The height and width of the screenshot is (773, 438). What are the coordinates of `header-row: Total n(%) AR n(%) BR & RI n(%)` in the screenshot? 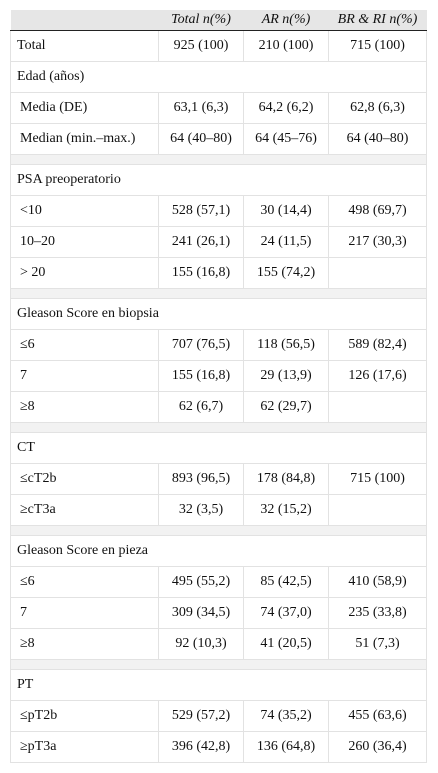 It's located at (218, 20).